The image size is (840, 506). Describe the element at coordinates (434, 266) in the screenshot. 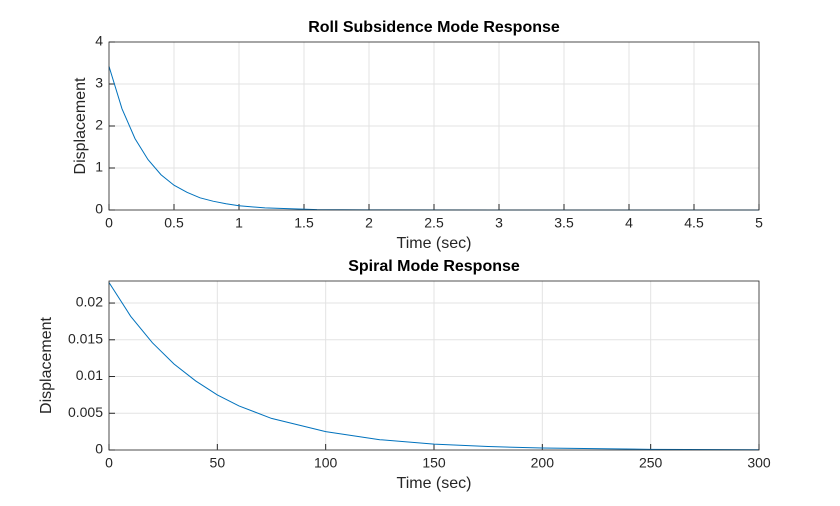

I see `chart-title: Spiral Mode Response` at that location.